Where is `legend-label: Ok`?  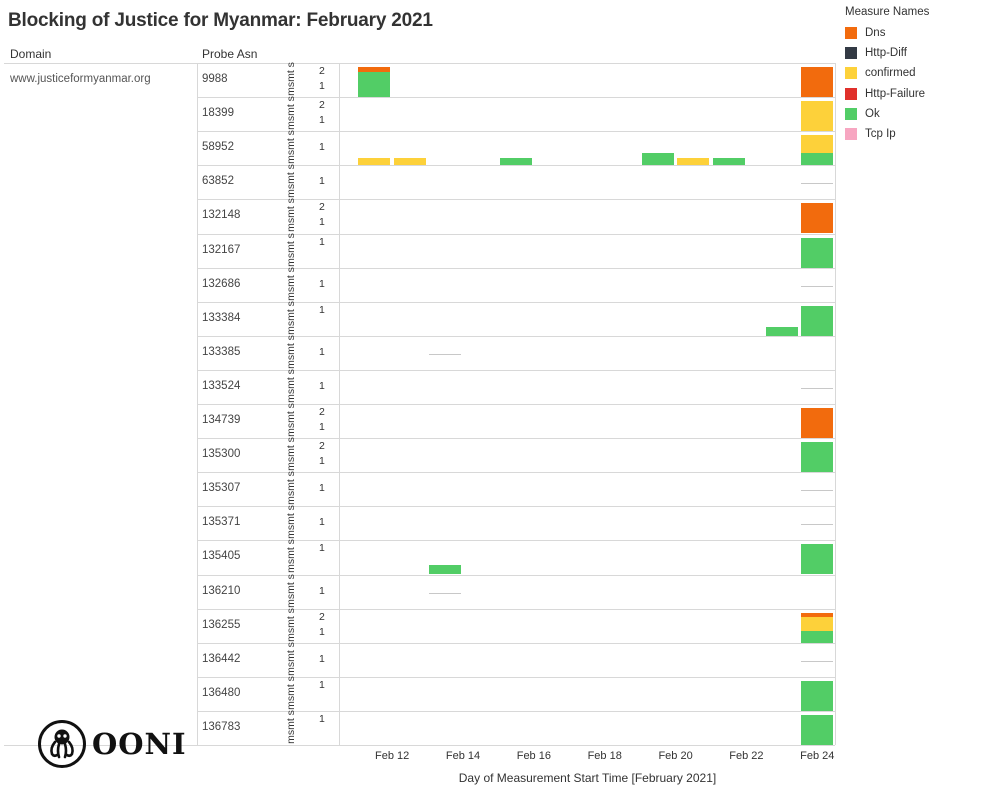 legend-label: Ok is located at coordinates (872, 113).